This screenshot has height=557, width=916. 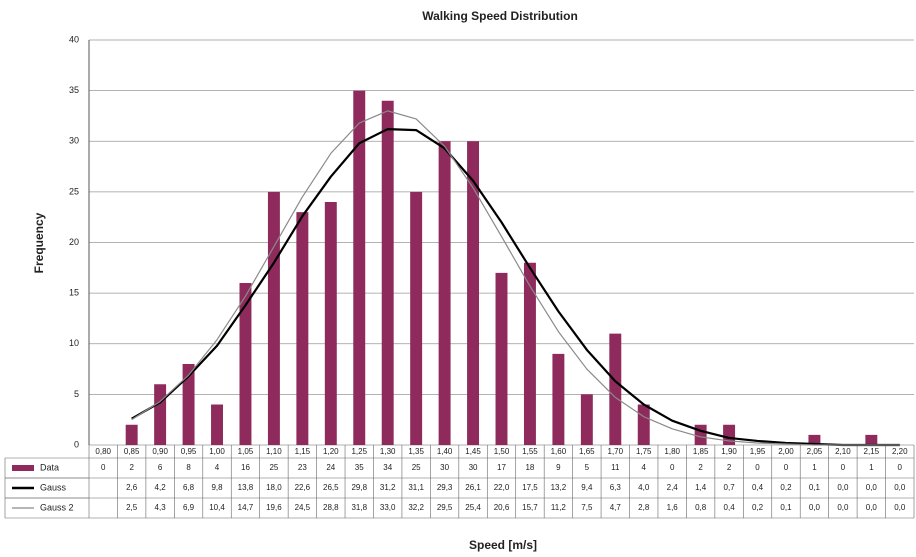 What do you see at coordinates (500, 16) in the screenshot?
I see `chart-title: Walking Speed Distribution` at bounding box center [500, 16].